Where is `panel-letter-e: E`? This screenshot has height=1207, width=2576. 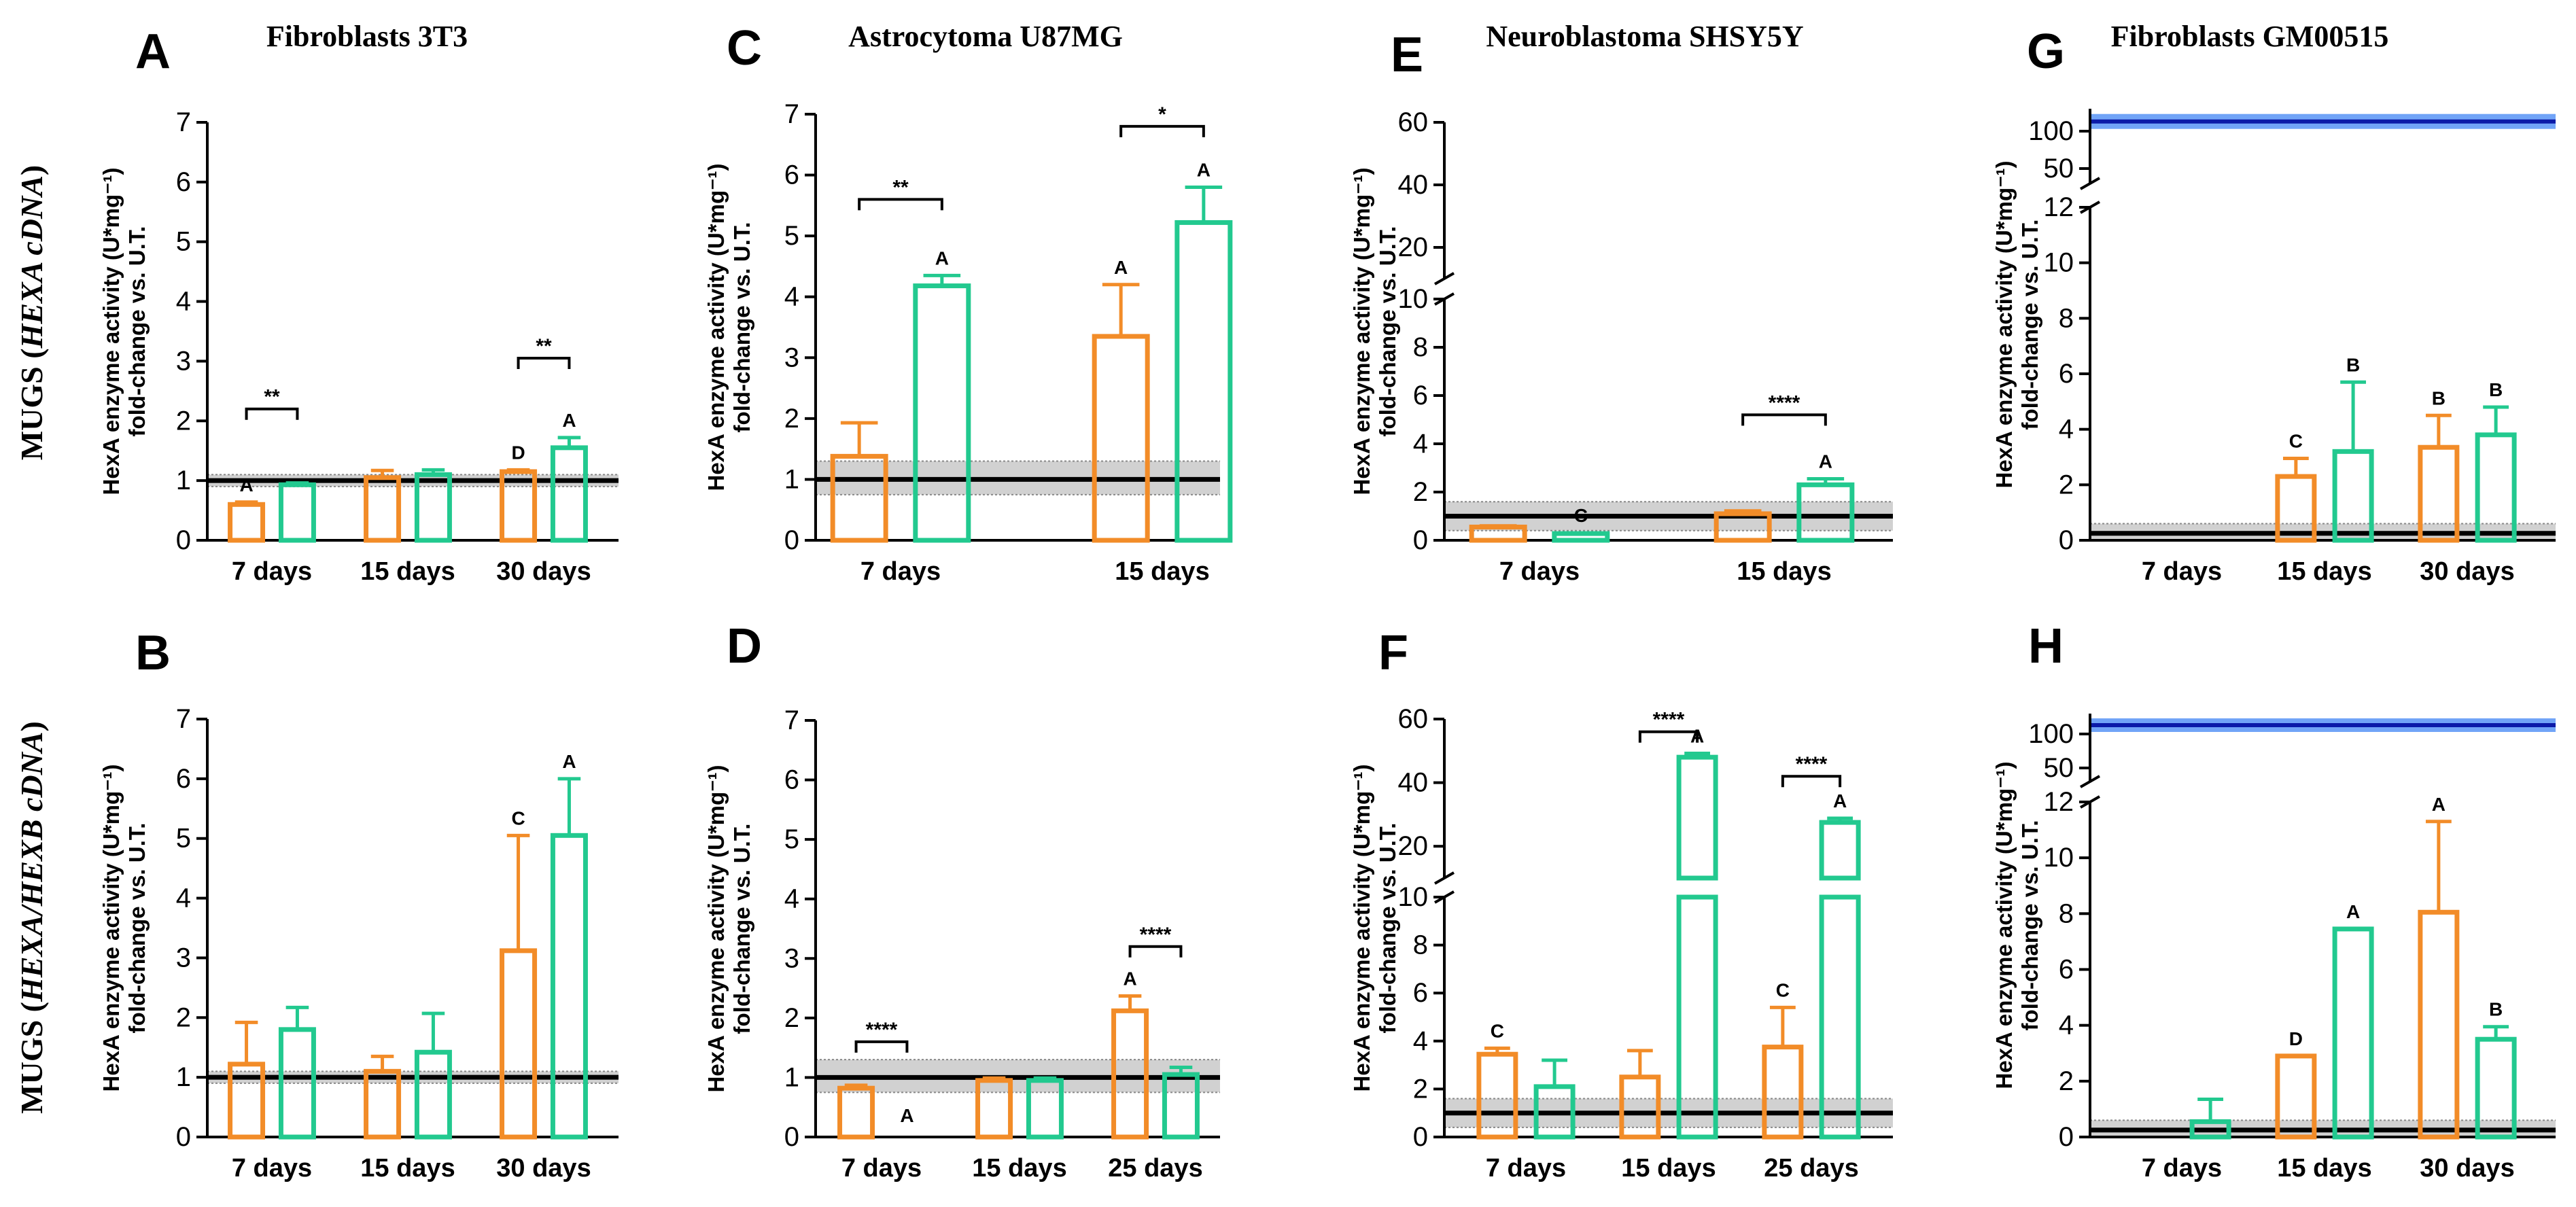
panel-letter-e: E is located at coordinates (1407, 55).